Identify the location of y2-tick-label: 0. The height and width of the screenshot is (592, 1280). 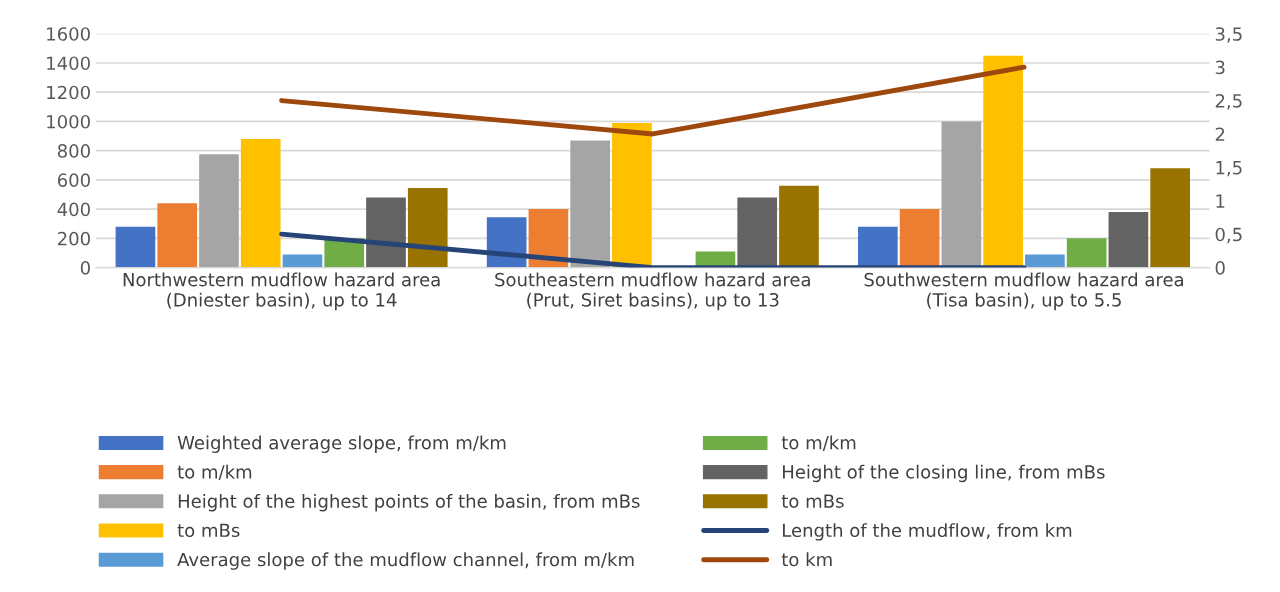
(1220, 268).